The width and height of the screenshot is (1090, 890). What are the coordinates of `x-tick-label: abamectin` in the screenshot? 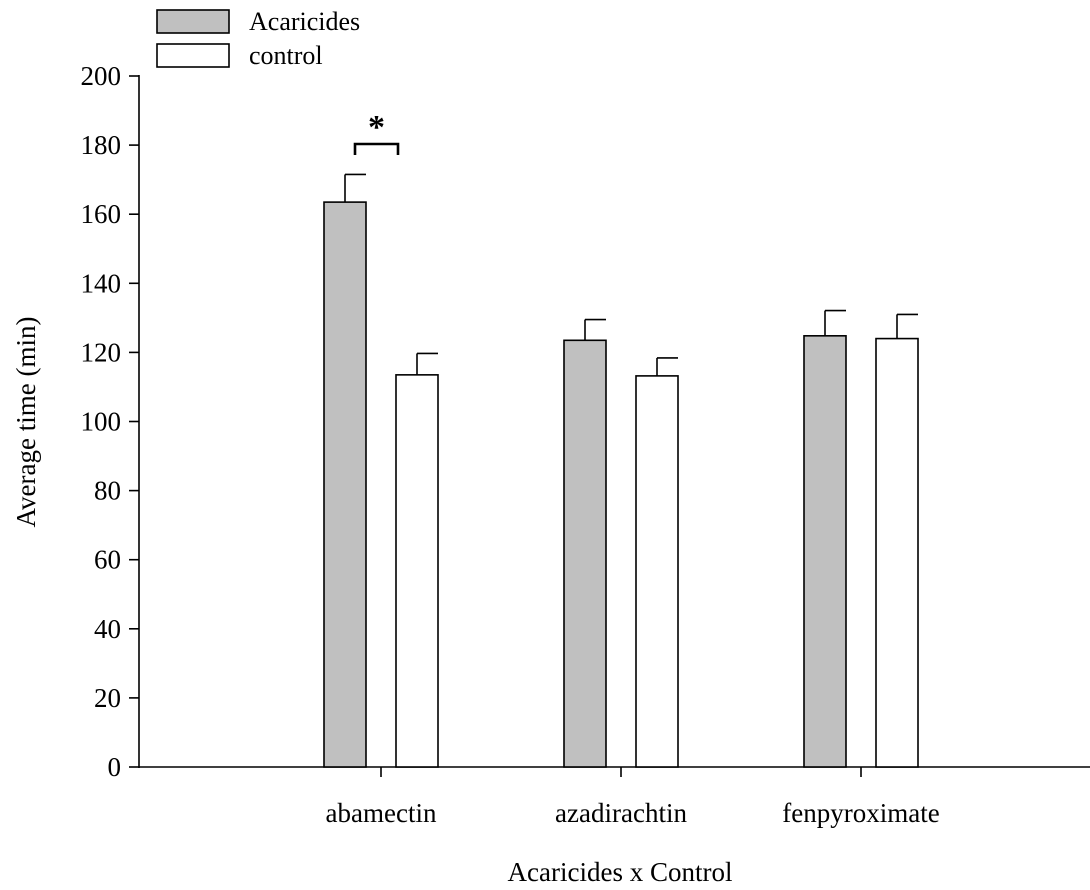 It's located at (381, 813).